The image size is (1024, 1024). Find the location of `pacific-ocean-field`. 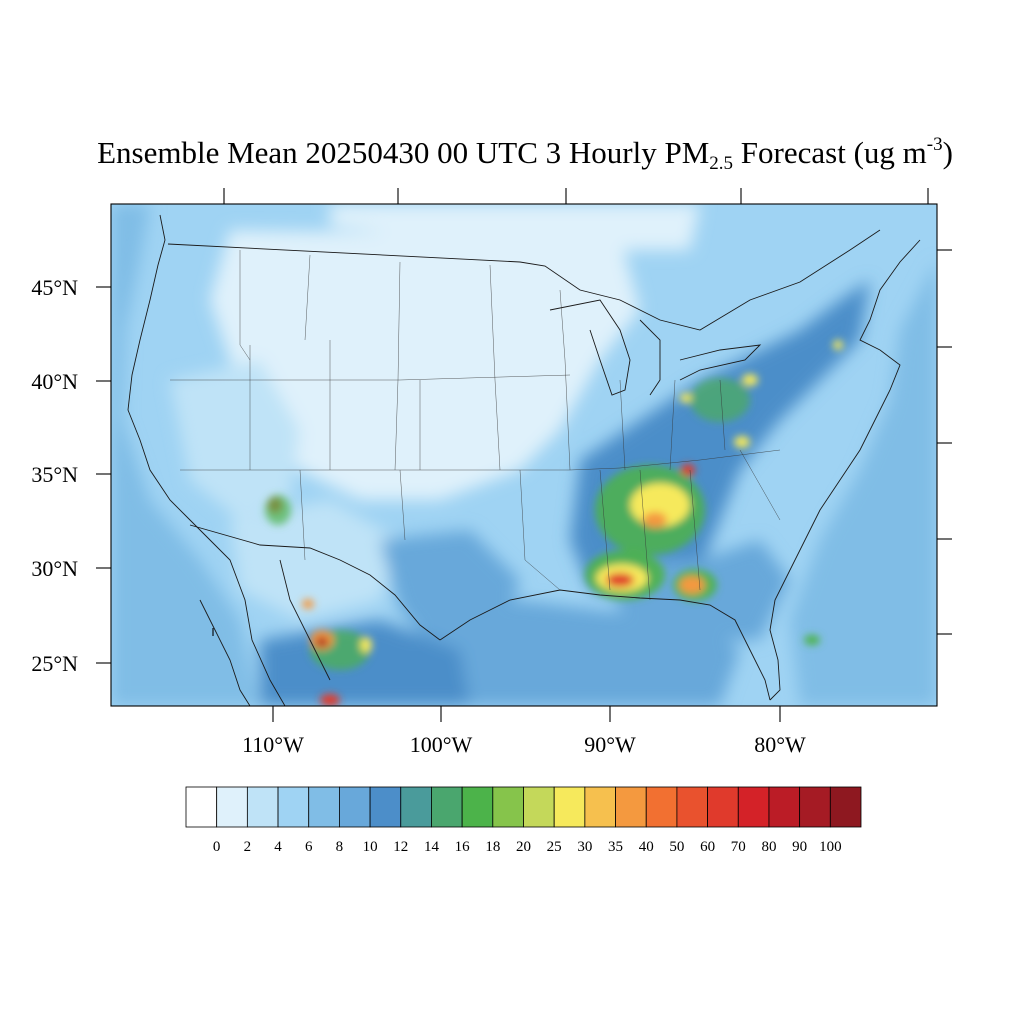

pacific-ocean-field is located at coordinates (185, 455).